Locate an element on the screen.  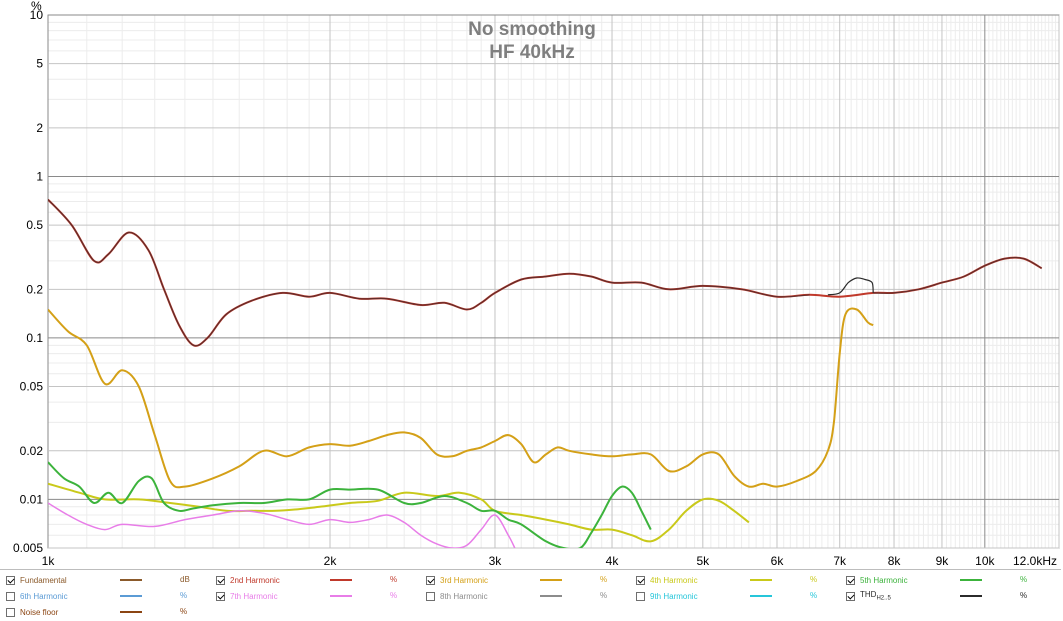
x-tick-label: 8k is located at coordinates (895, 561).